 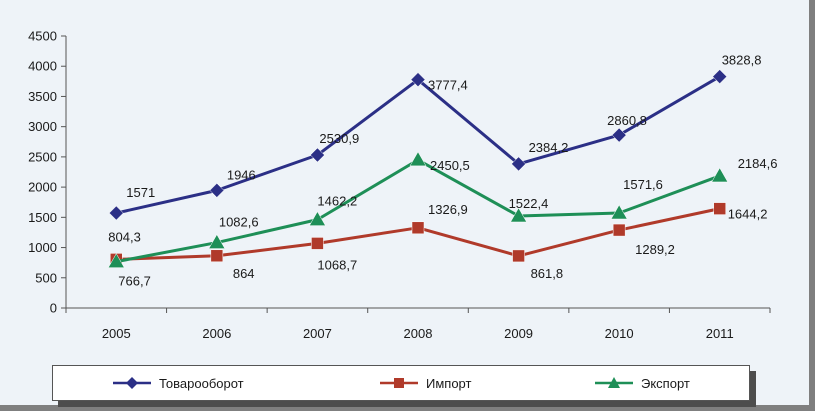 What do you see at coordinates (643, 184) in the screenshot?
I see `data-label-export: 1571,6` at bounding box center [643, 184].